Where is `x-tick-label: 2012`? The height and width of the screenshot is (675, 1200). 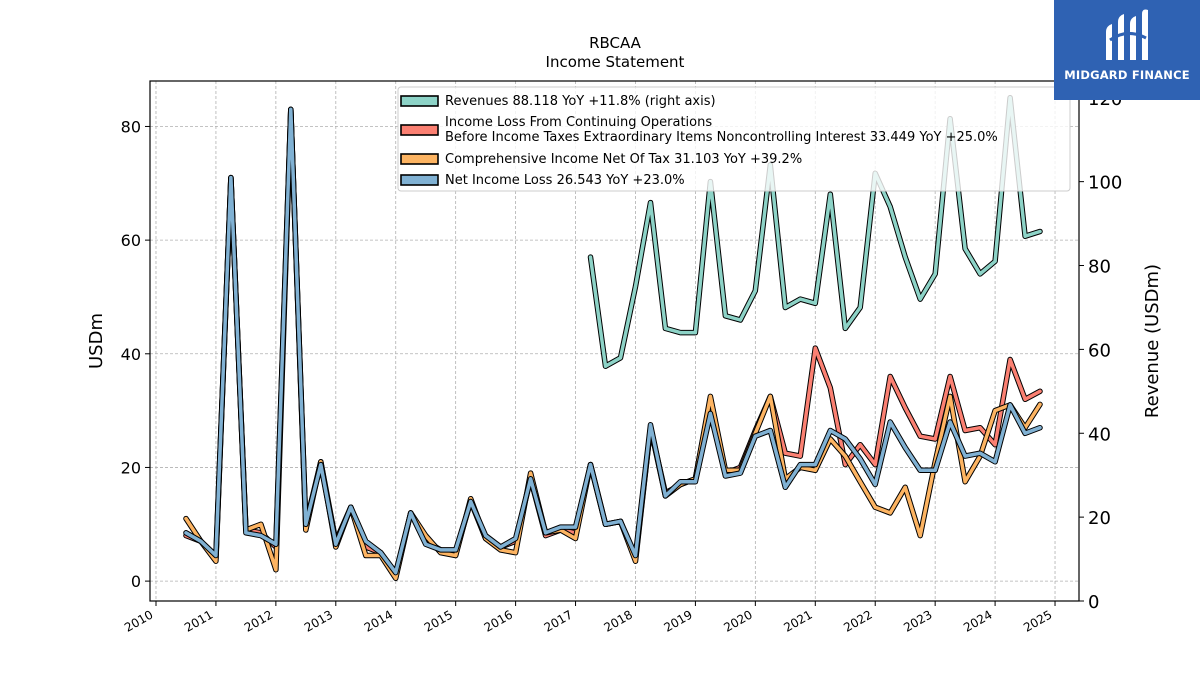 x-tick-label: 2012 is located at coordinates (258, 620).